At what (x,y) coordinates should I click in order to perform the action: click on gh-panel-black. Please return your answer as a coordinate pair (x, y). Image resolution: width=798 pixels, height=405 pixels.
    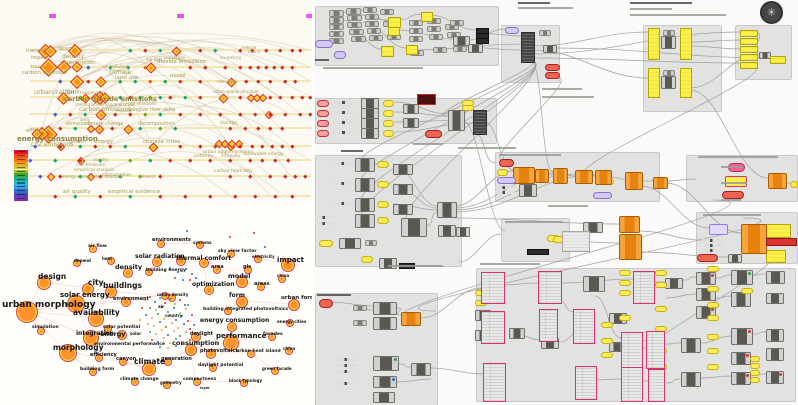
    Looking at the image, I should click on (538, 252).